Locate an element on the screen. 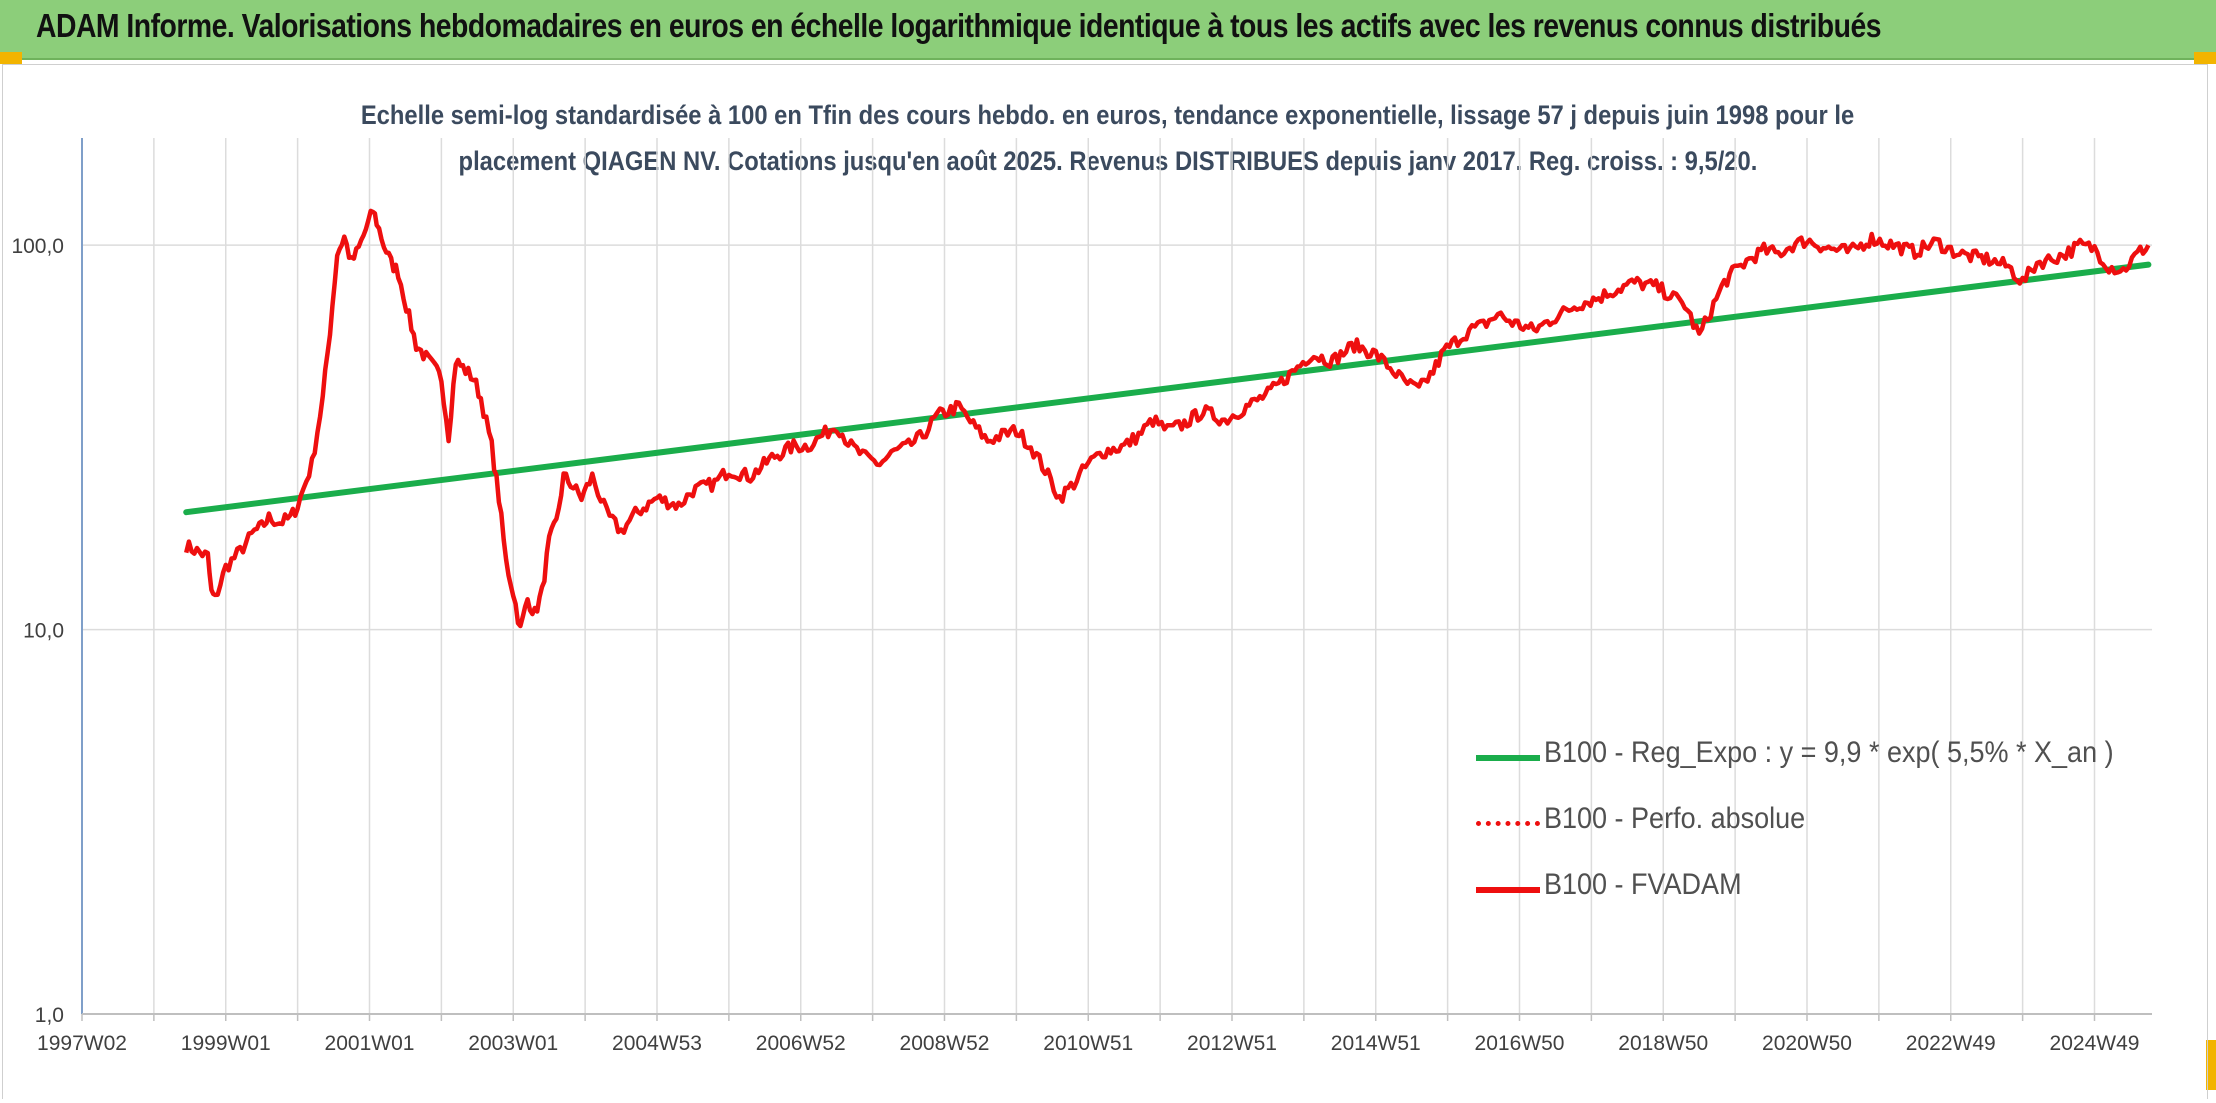  corner-mark-right is located at coordinates (2205, 58).